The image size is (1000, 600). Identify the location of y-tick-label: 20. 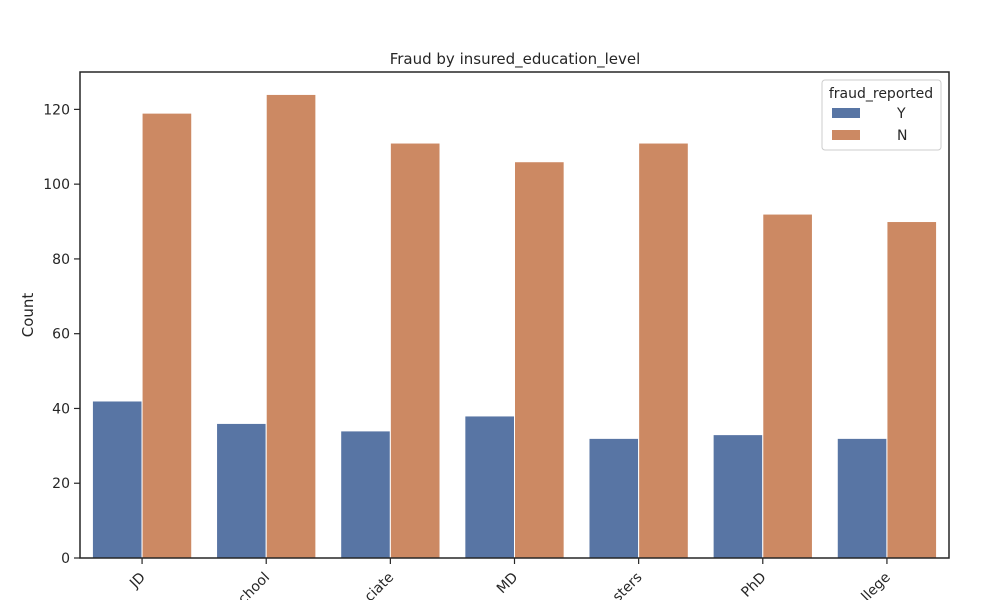
(61, 484).